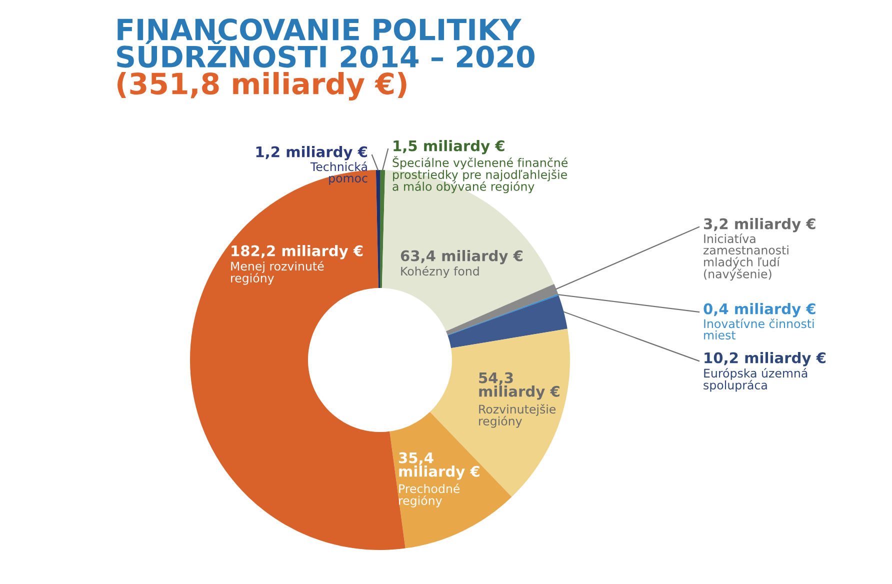 This screenshot has height=584, width=892. What do you see at coordinates (517, 416) in the screenshot?
I see `slice-label: Rozvinutejšie regióny` at bounding box center [517, 416].